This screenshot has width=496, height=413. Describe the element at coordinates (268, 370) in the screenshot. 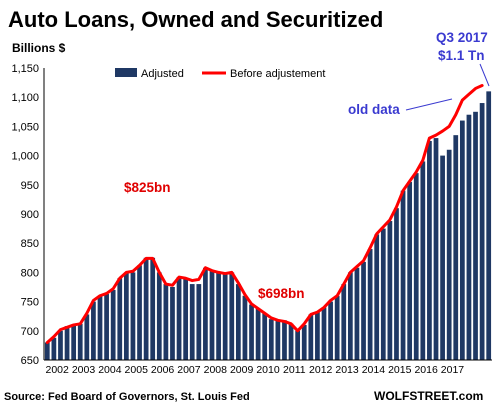

I see `x-tick-label: 2010` at that location.